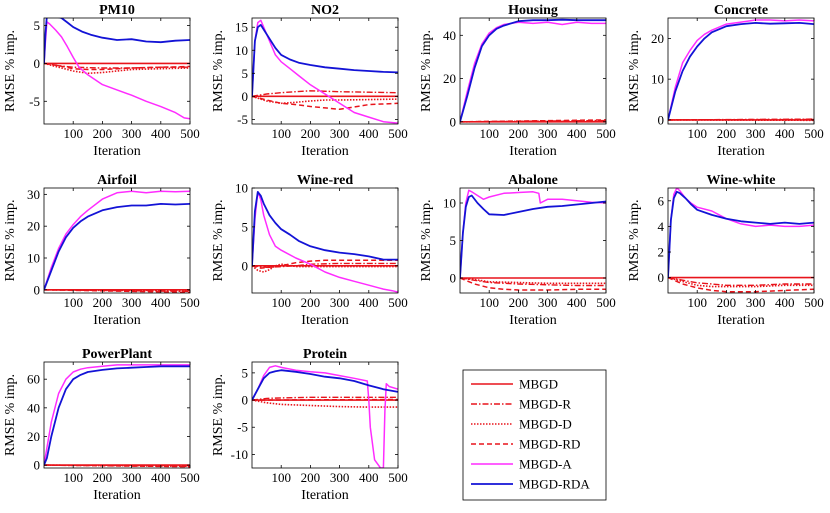 The width and height of the screenshot is (830, 513). What do you see at coordinates (549, 444) in the screenshot?
I see `legend-label-mbgd-rd: MBGD-RD` at bounding box center [549, 444].